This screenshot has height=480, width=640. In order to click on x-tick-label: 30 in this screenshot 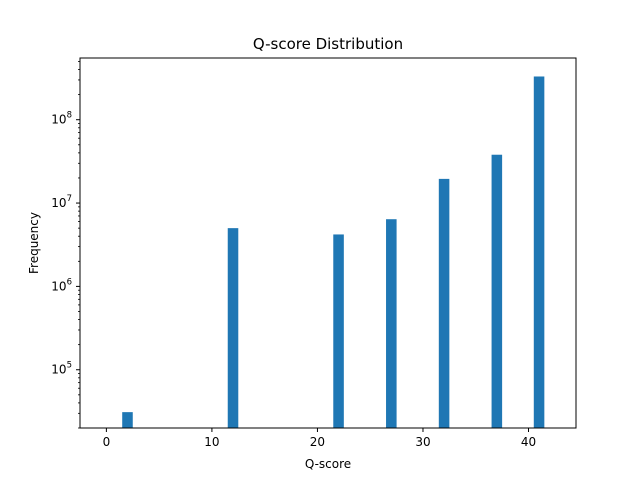, I will do `click(422, 442)`.